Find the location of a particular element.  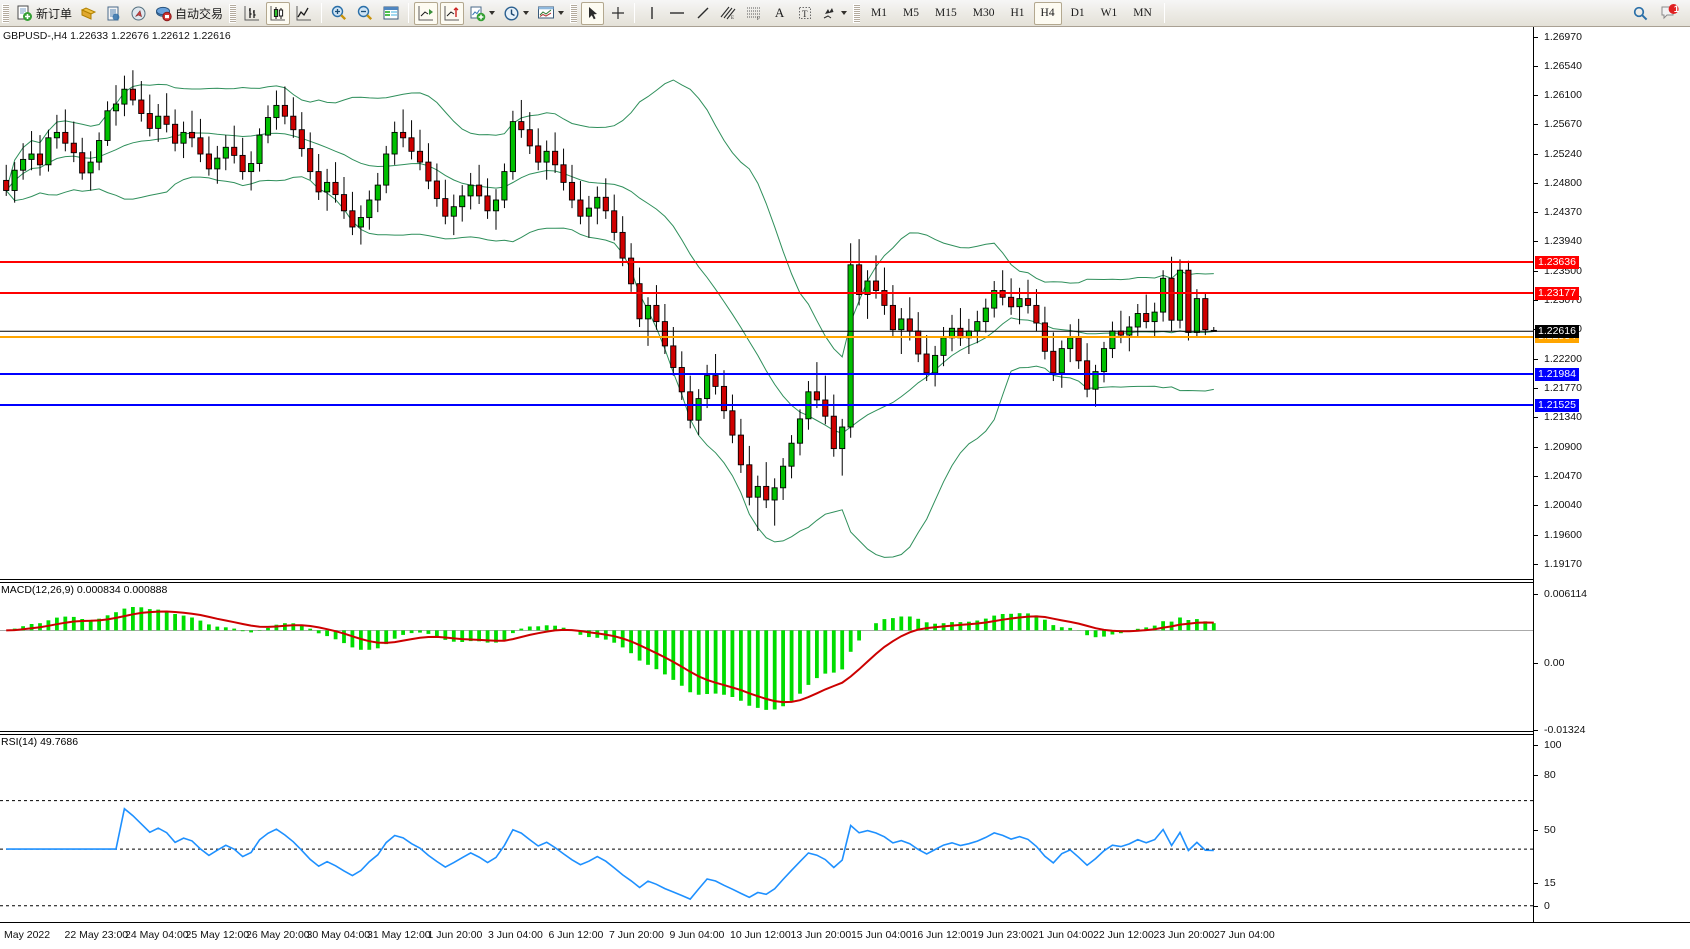

time-label: 6 Jun 12:00 is located at coordinates (576, 935).